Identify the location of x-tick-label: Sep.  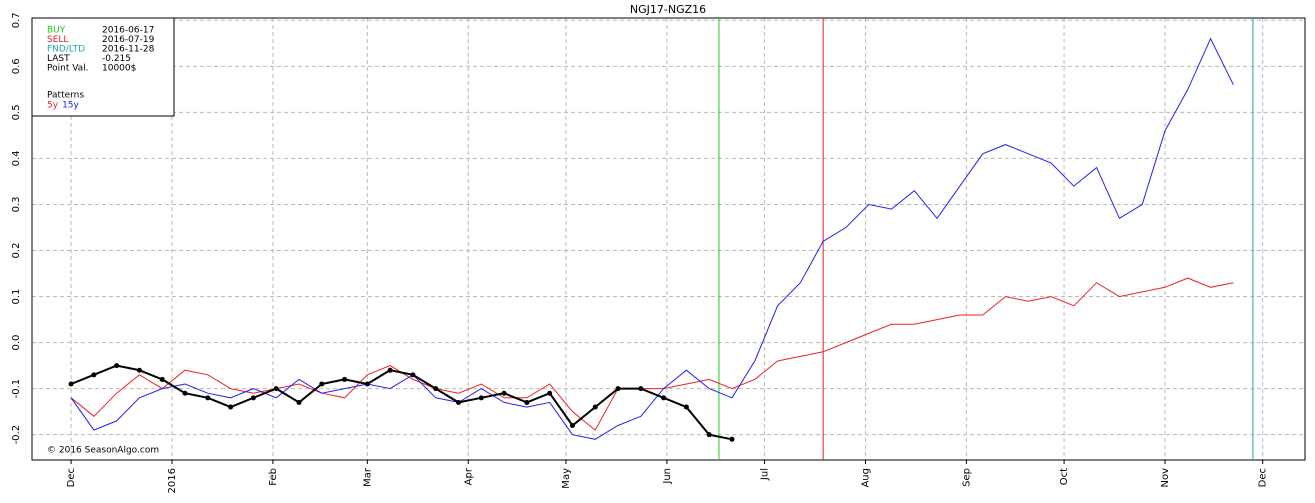
(966, 477).